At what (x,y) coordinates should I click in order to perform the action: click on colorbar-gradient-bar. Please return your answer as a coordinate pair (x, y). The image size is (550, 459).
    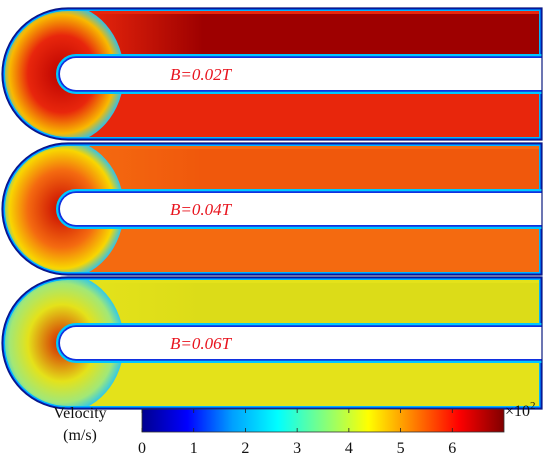
    Looking at the image, I should click on (323, 420).